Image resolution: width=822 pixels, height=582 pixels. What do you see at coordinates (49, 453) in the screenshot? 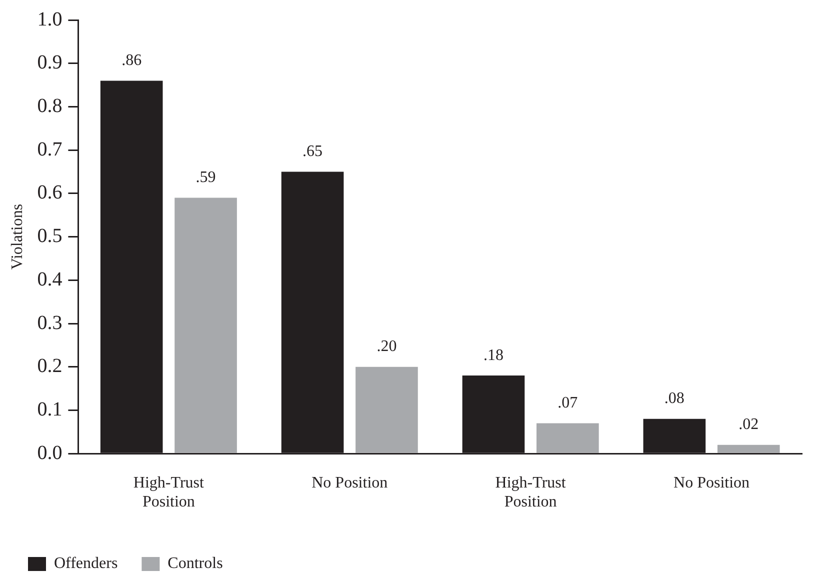
I see `y-tick-label: 0.0` at bounding box center [49, 453].